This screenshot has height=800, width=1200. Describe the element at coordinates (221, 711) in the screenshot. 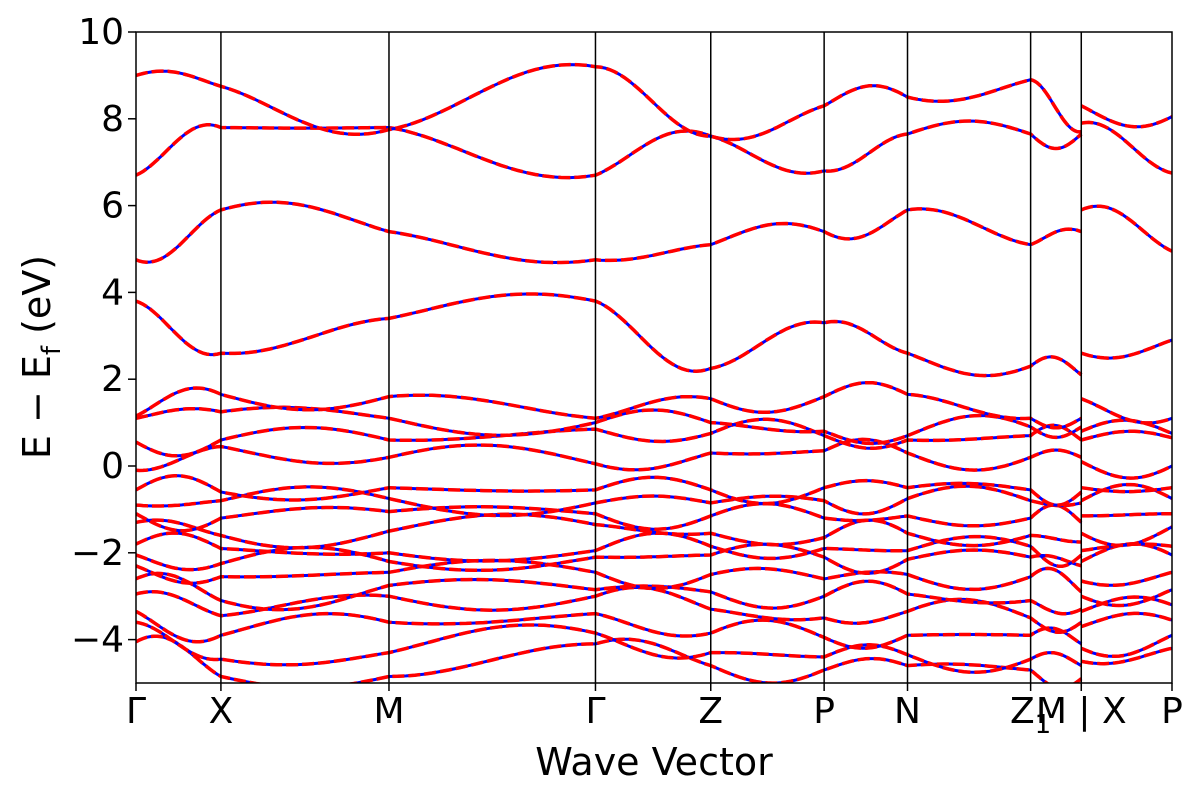

I see `x-tick-label: X` at that location.